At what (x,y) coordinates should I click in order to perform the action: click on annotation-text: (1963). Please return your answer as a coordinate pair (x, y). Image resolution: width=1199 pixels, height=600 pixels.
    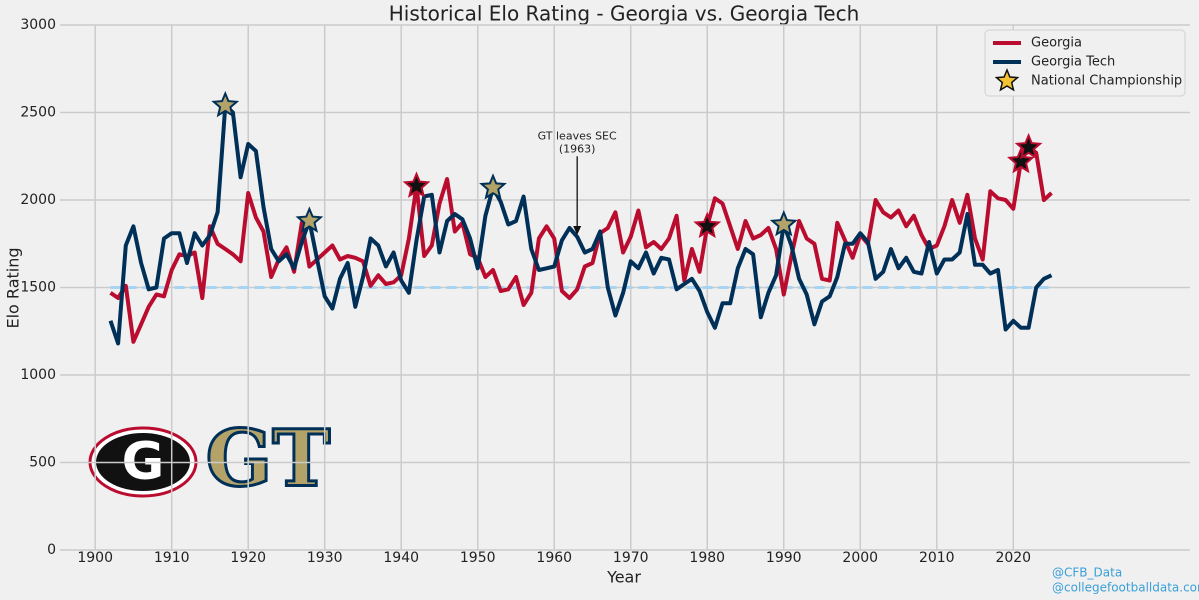
    Looking at the image, I should click on (577, 148).